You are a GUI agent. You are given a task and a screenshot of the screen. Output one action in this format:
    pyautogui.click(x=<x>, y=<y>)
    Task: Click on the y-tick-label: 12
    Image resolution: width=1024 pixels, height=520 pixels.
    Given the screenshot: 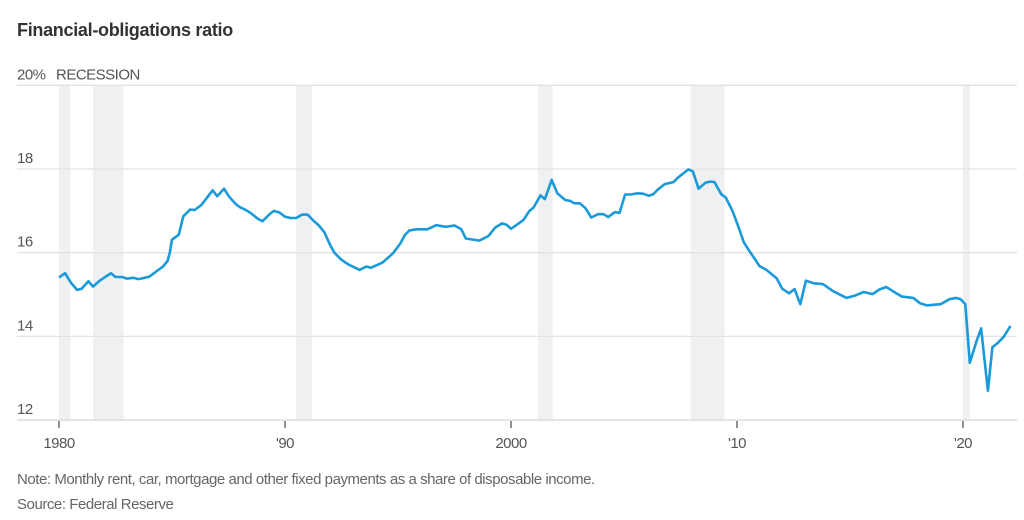 What is the action you would take?
    pyautogui.click(x=25, y=409)
    